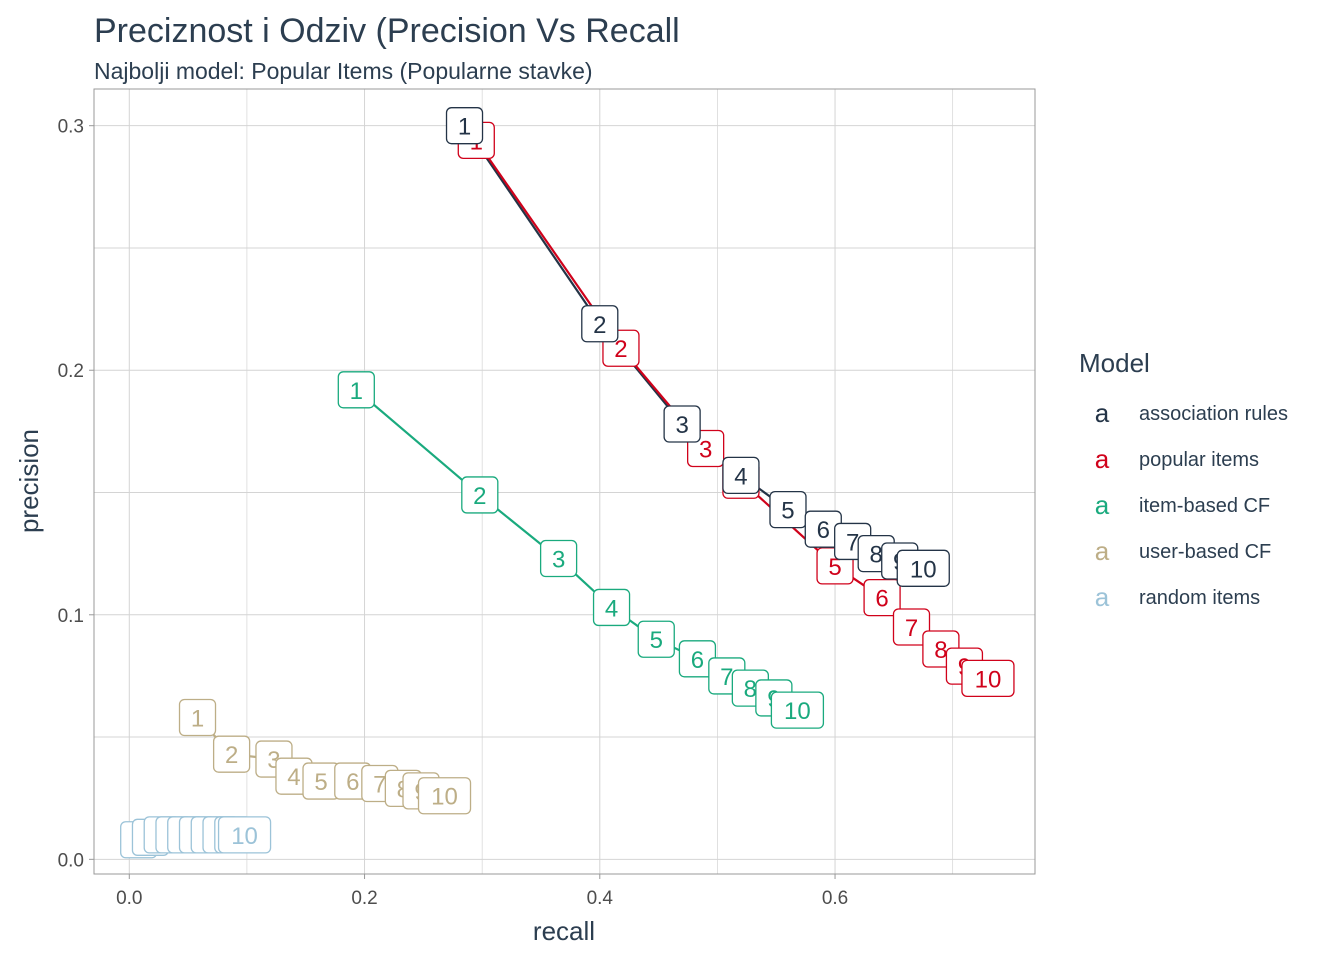 This screenshot has height=960, width=1344. What do you see at coordinates (1183, 551) in the screenshot?
I see `legend-item: a user-based CF` at bounding box center [1183, 551].